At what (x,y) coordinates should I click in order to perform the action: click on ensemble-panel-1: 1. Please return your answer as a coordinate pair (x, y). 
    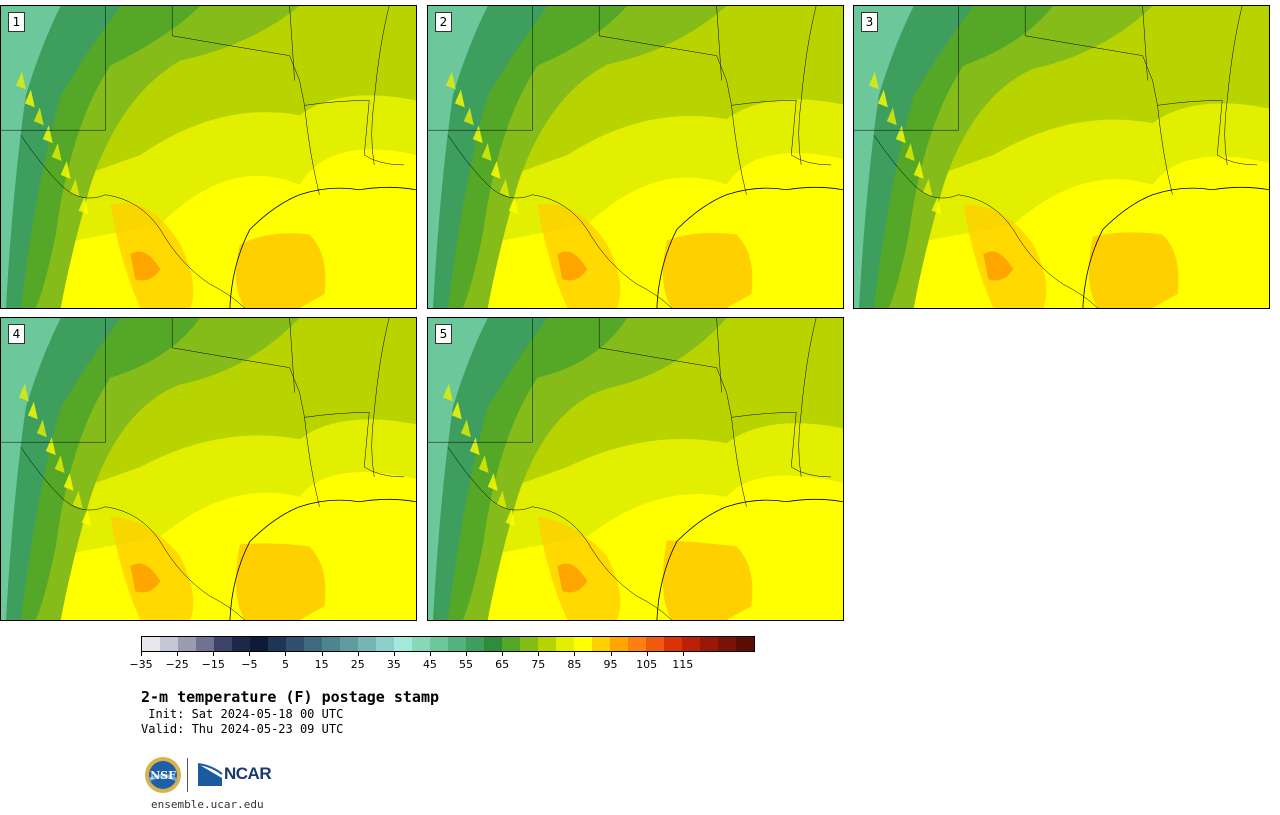
    Looking at the image, I should click on (208, 157).